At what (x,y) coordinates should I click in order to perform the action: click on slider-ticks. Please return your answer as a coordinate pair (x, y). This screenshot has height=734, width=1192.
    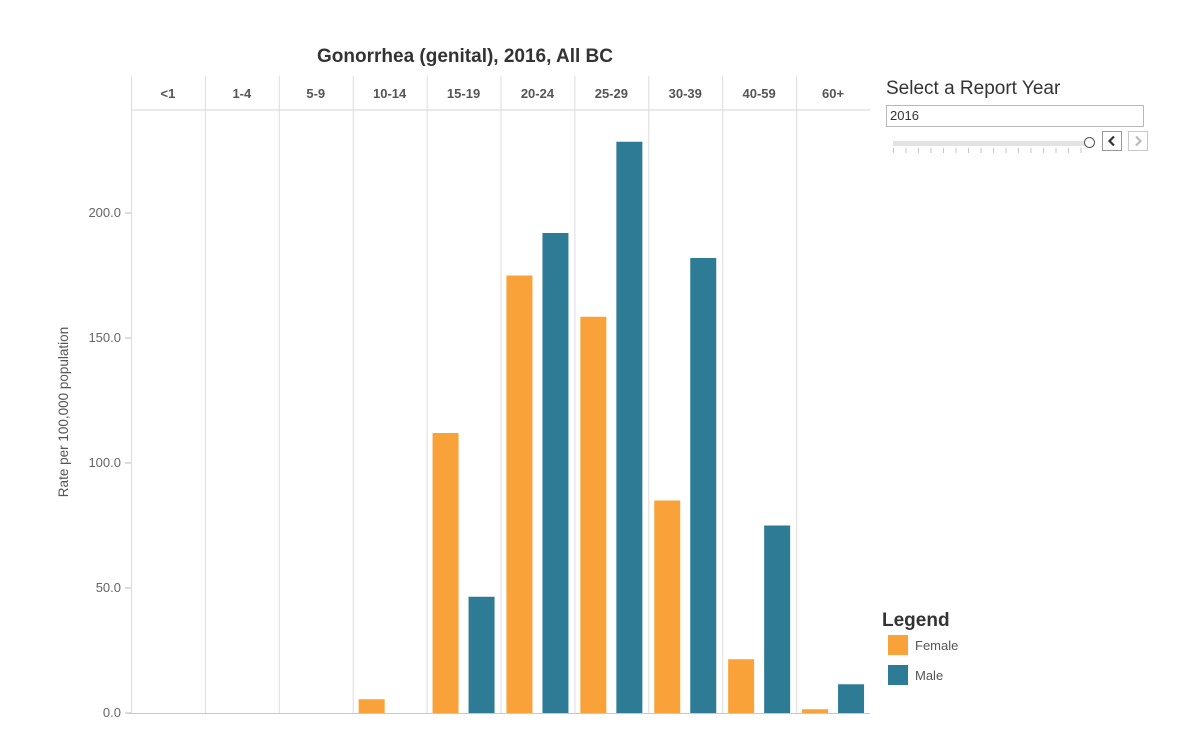
    Looking at the image, I should click on (993, 150).